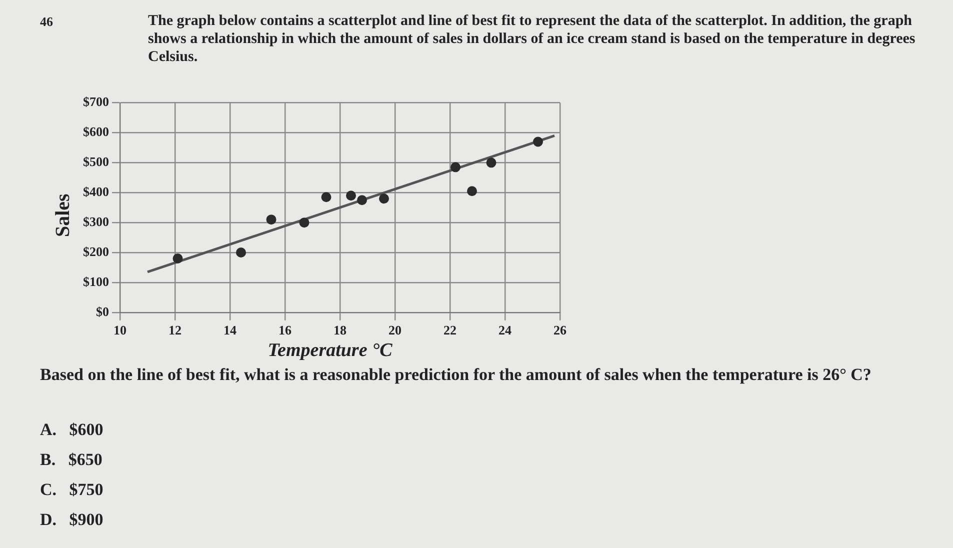 This screenshot has width=953, height=548. Describe the element at coordinates (532, 39) in the screenshot. I see `chart-title: The graph below contains a scatterplot and line of best fit to represent the data of the scatterplot. In addition, the graph shows a relationship in which the amount of sales in dollars of an ice cream stand is based on the temperature in degrees Celsius.` at that location.